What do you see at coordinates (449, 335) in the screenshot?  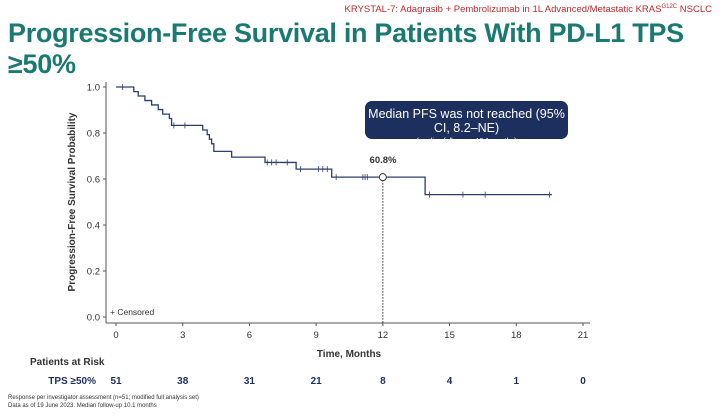 I see `x-tick-label: 15` at bounding box center [449, 335].